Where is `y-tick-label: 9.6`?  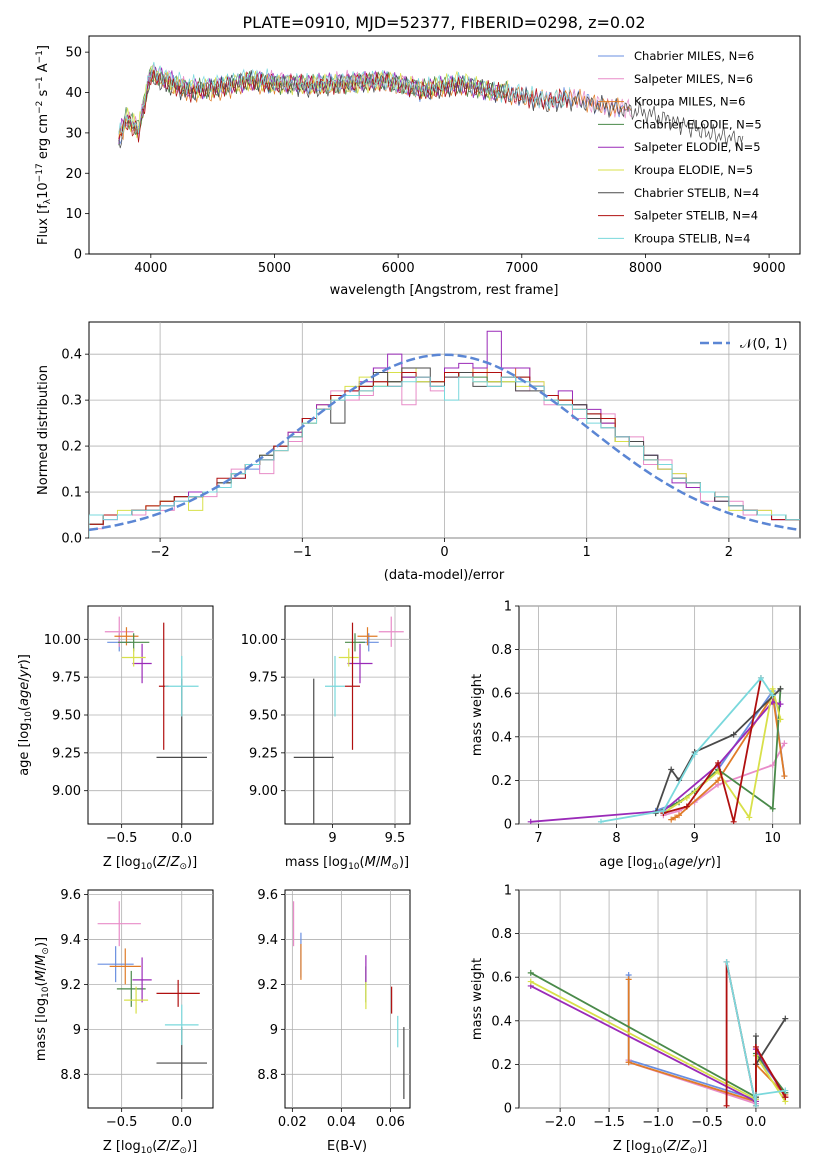
y-tick-label: 9.6 is located at coordinates (267, 895).